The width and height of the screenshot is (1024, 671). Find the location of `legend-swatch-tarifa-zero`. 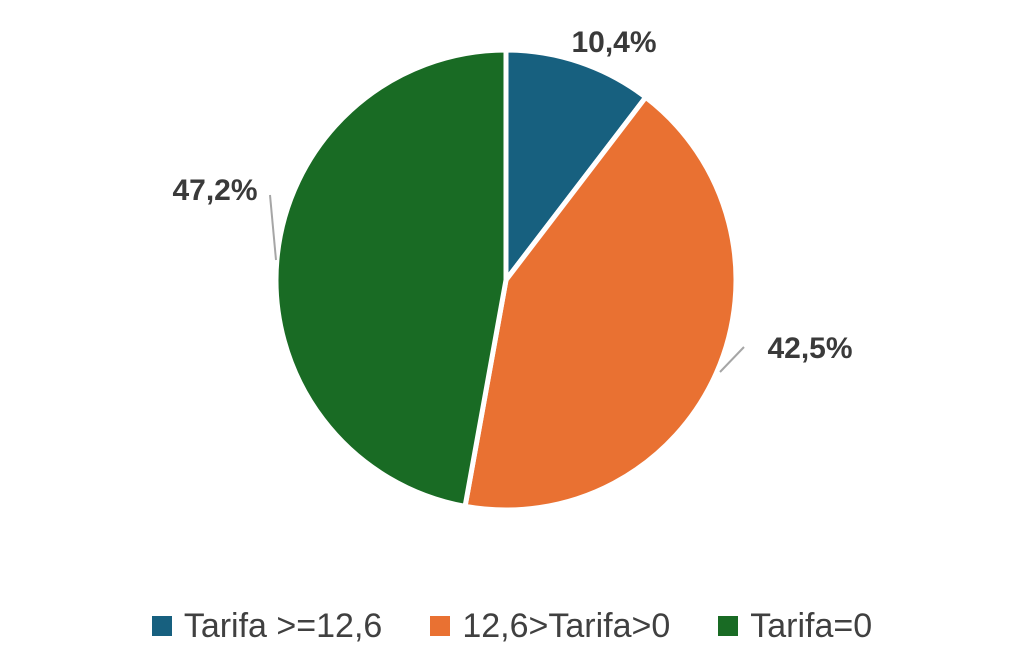

legend-swatch-tarifa-zero is located at coordinates (728, 626).